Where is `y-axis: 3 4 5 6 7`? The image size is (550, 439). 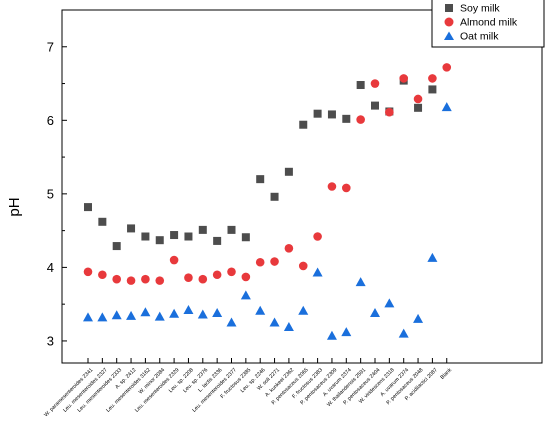
y-axis: 3 4 5 6 7 is located at coordinates (57, 193).